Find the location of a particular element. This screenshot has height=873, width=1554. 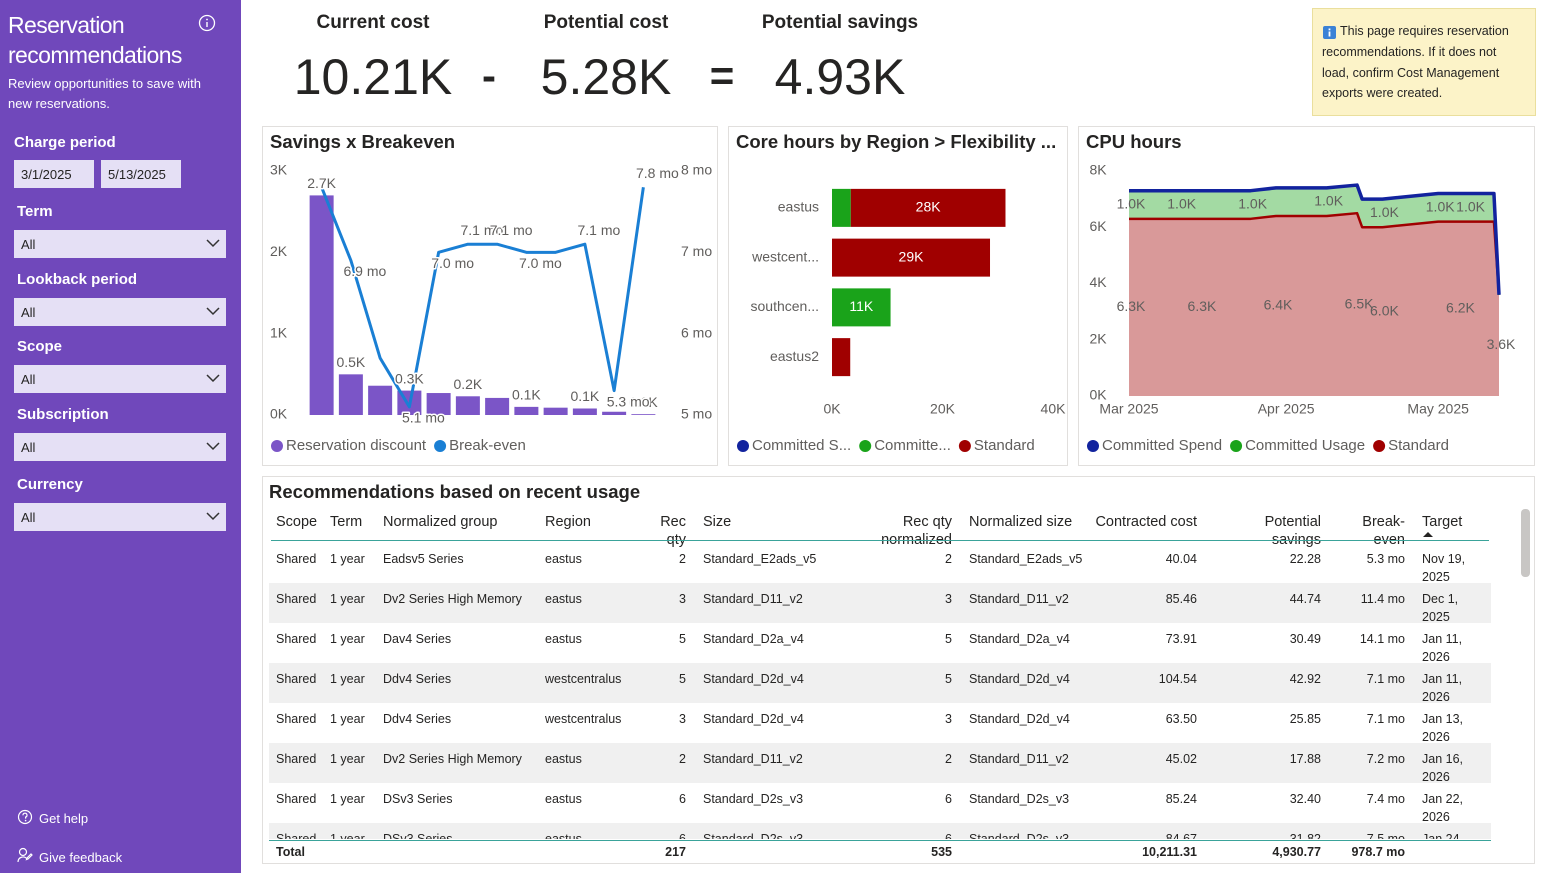

table-cell: 40.04 is located at coordinates (1181, 559).